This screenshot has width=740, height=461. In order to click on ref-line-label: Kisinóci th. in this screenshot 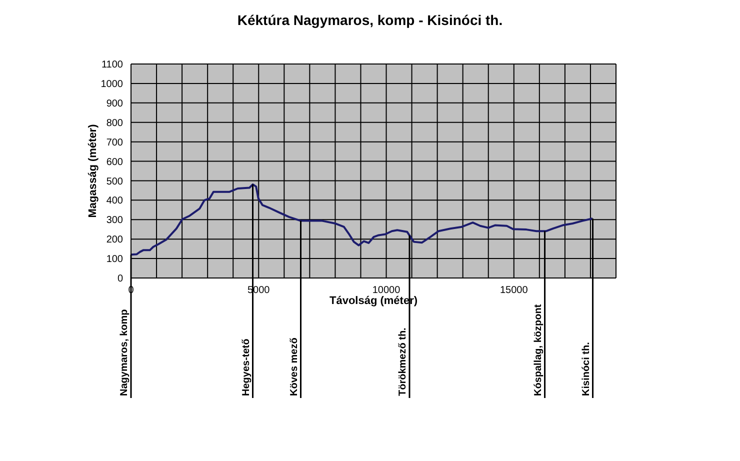, I will do `click(586, 369)`.